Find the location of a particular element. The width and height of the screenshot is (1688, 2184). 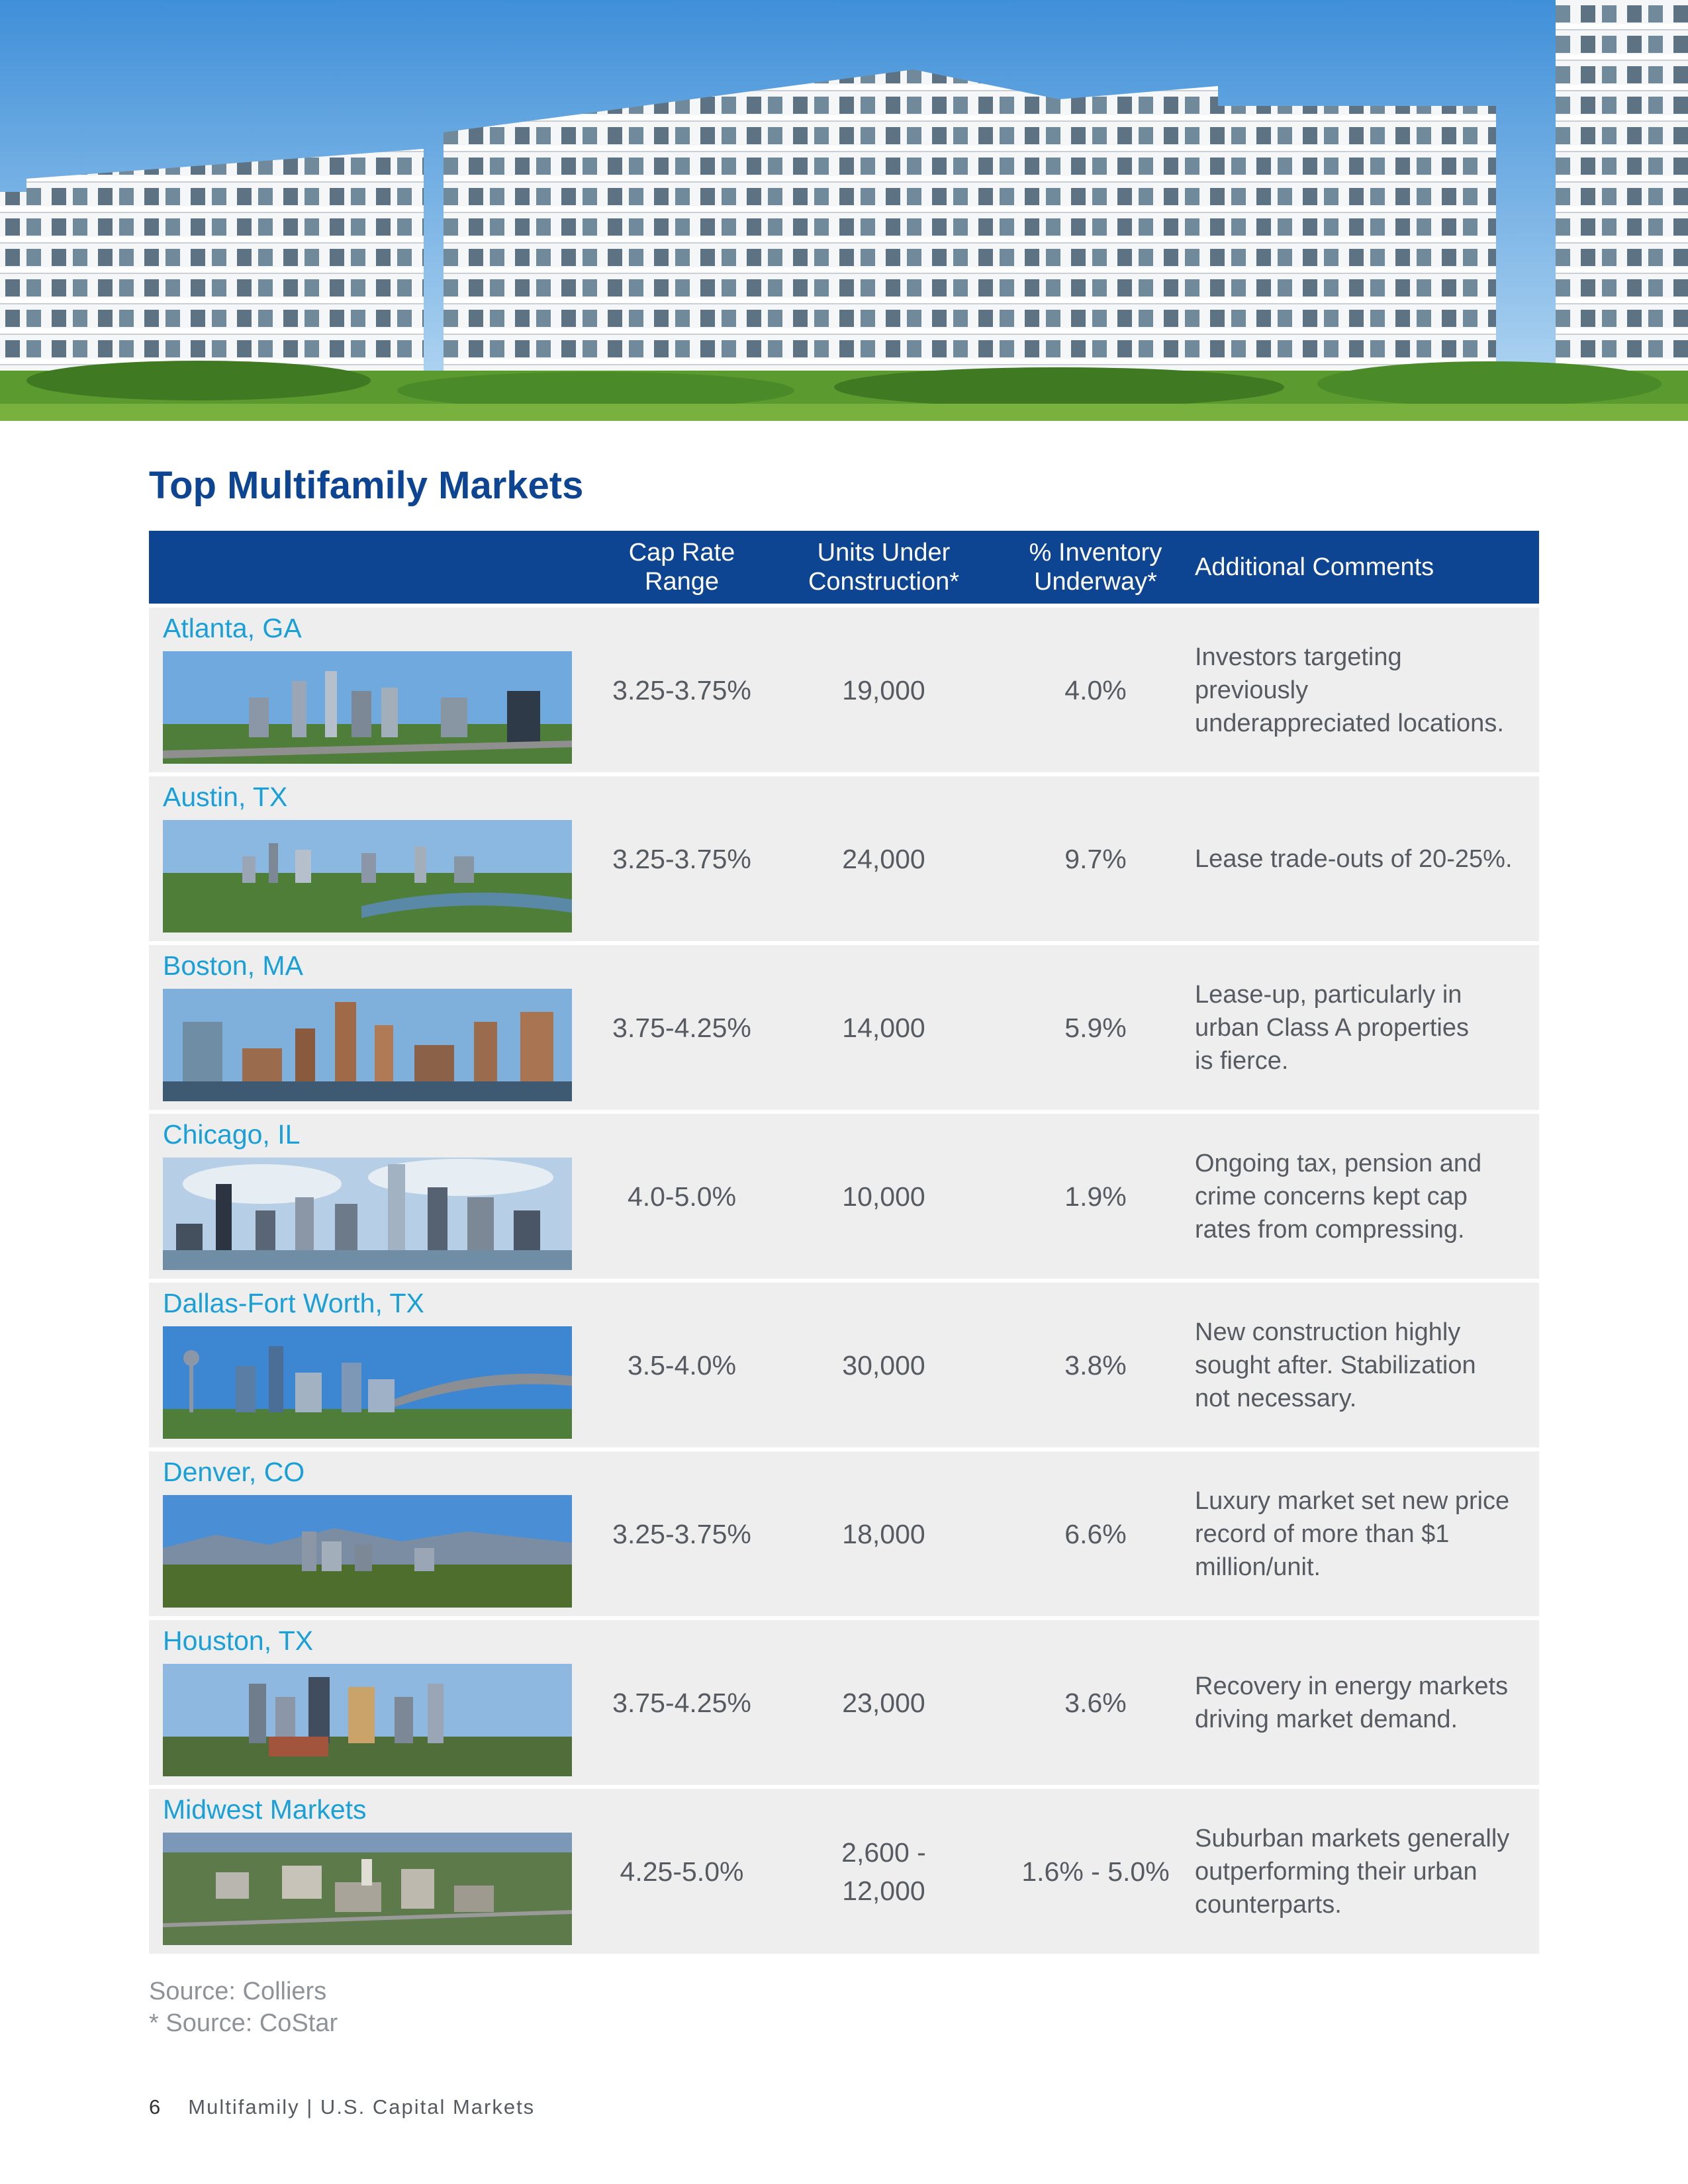

page-footer: 6 Multifamily | U.S. Capital Markets is located at coordinates (342, 2107).